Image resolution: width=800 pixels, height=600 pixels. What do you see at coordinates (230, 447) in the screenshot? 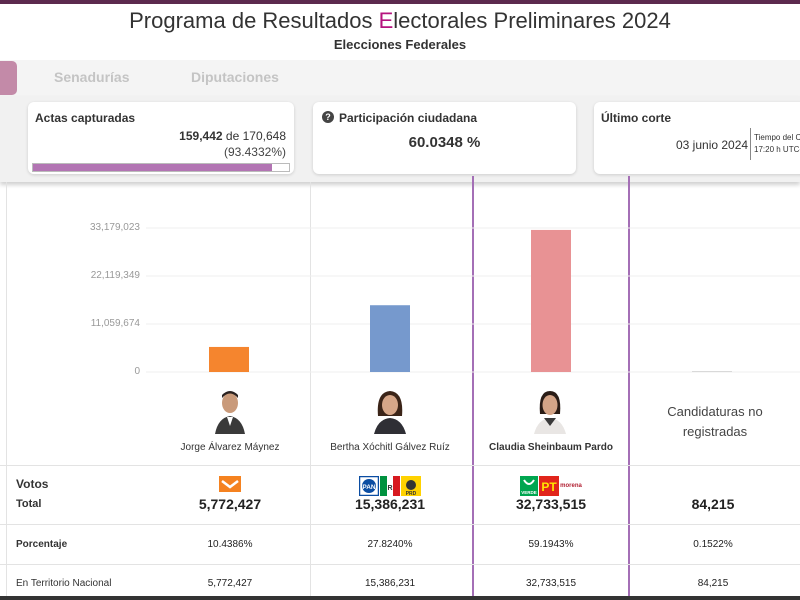
I see `candidate-name: Jorge Álvarez Máynez` at bounding box center [230, 447].